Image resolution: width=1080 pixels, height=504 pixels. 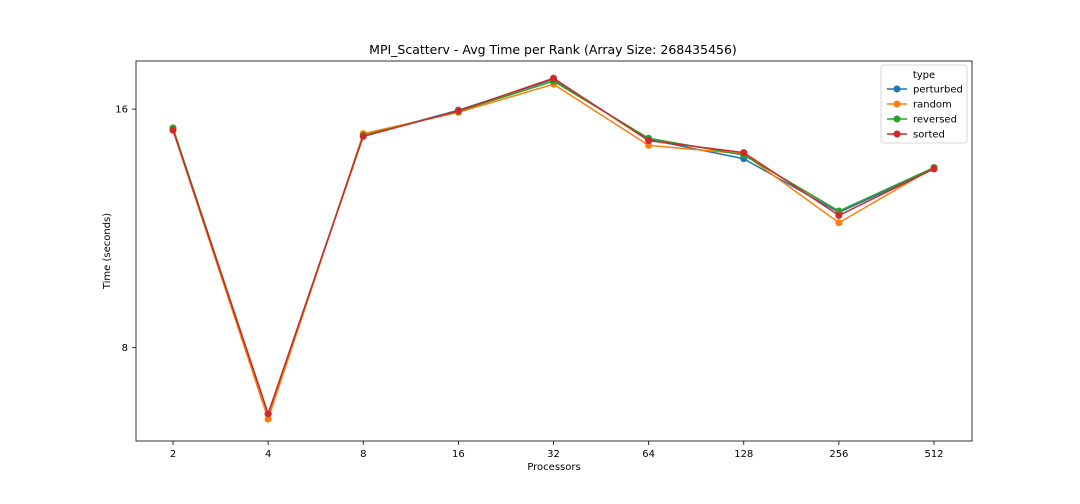 What do you see at coordinates (935, 120) in the screenshot?
I see `legend-label: reversed` at bounding box center [935, 120].